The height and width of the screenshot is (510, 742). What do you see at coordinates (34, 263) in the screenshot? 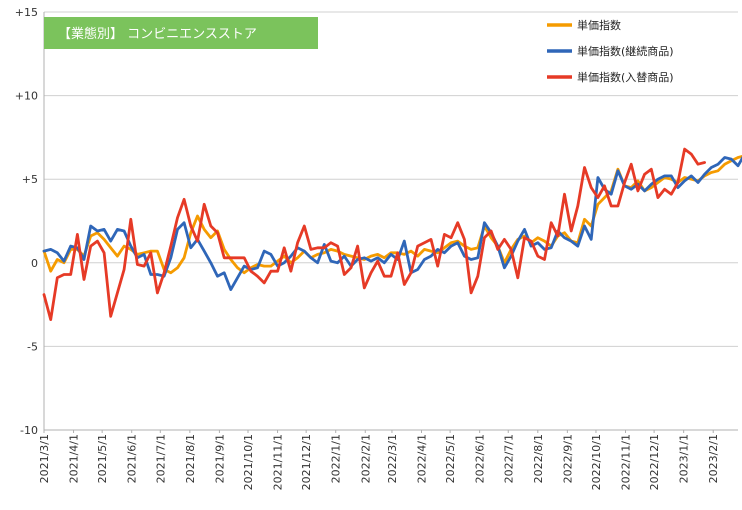
I see `y-tick-label: 0` at bounding box center [34, 263].